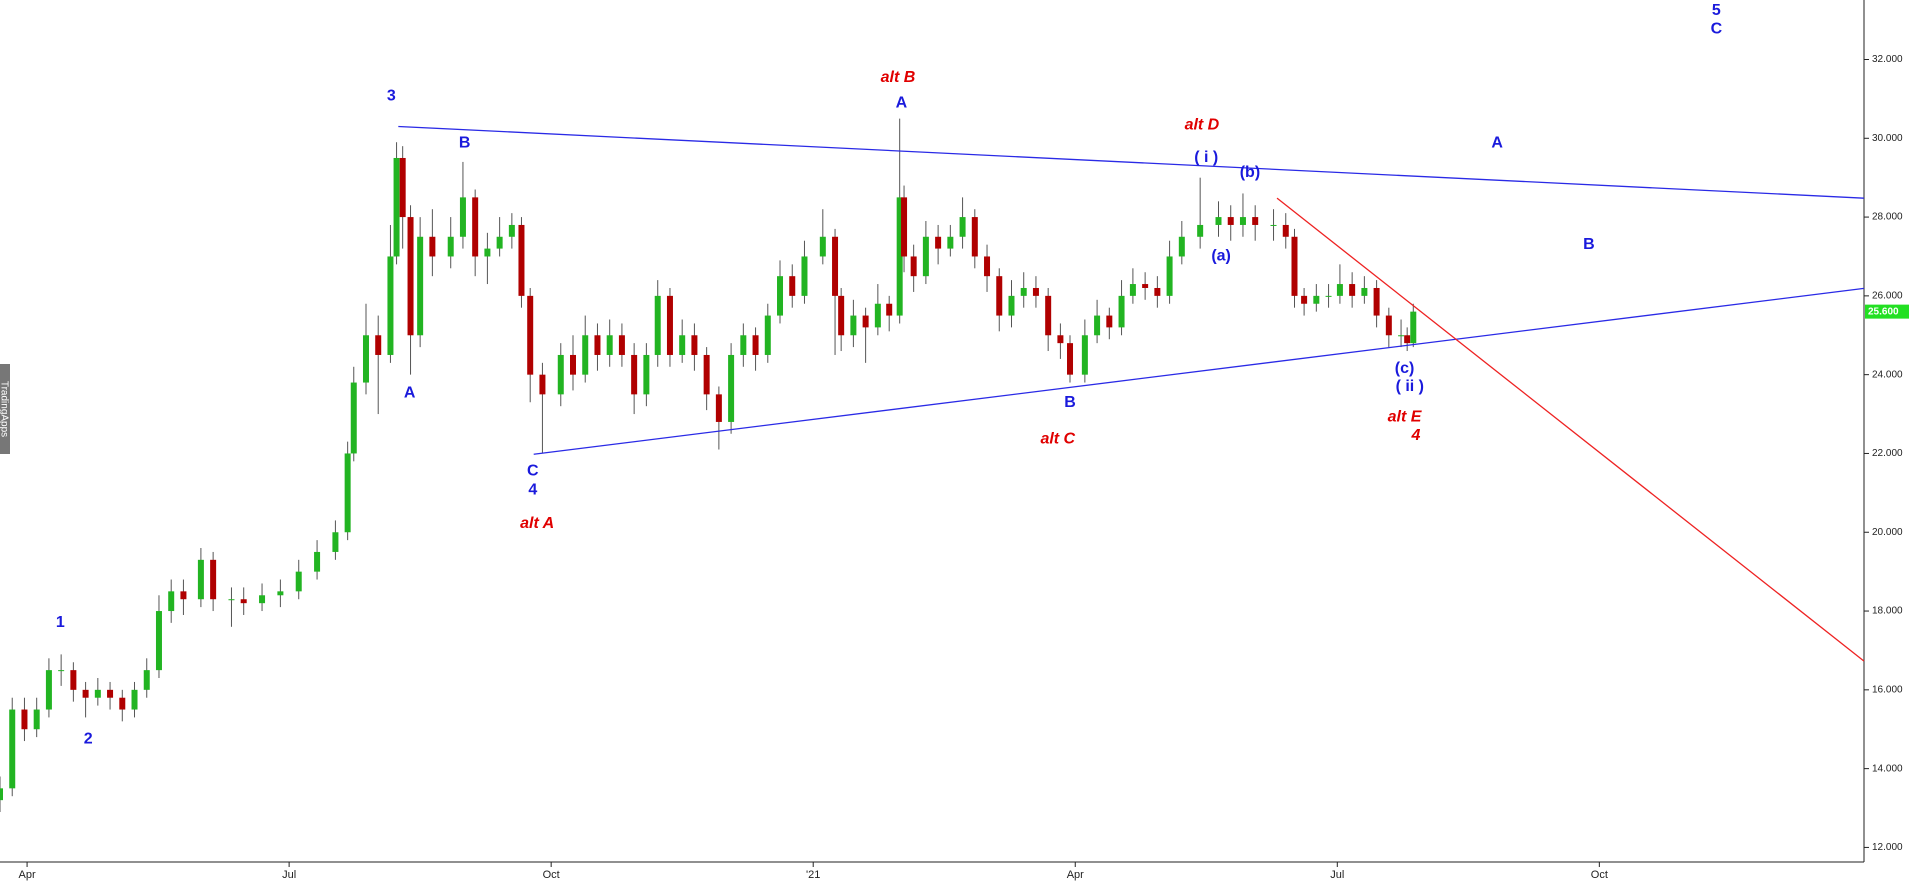 The width and height of the screenshot is (1910, 885). What do you see at coordinates (1887, 768) in the screenshot?
I see `y-tick-label: 14.000` at bounding box center [1887, 768].